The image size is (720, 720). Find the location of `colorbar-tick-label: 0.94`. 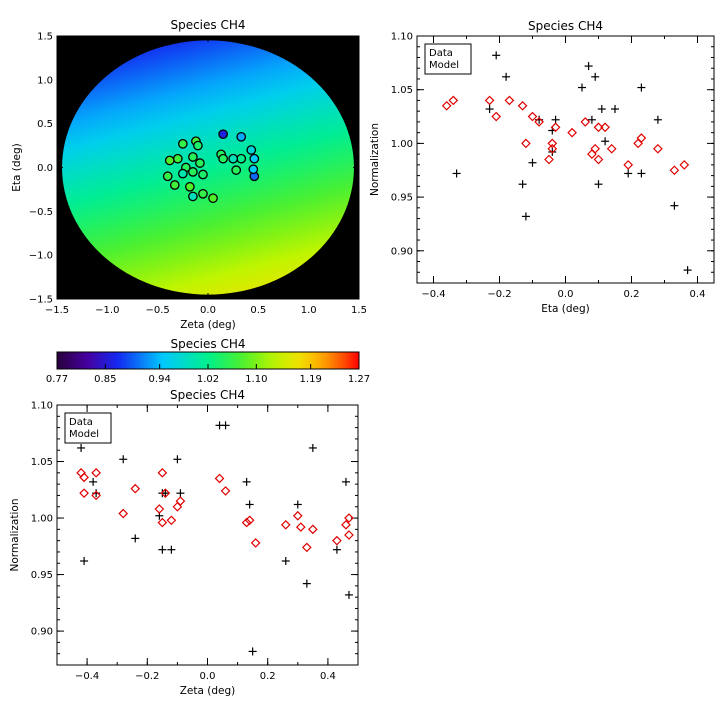

colorbar-tick-label: 0.94 is located at coordinates (160, 379).